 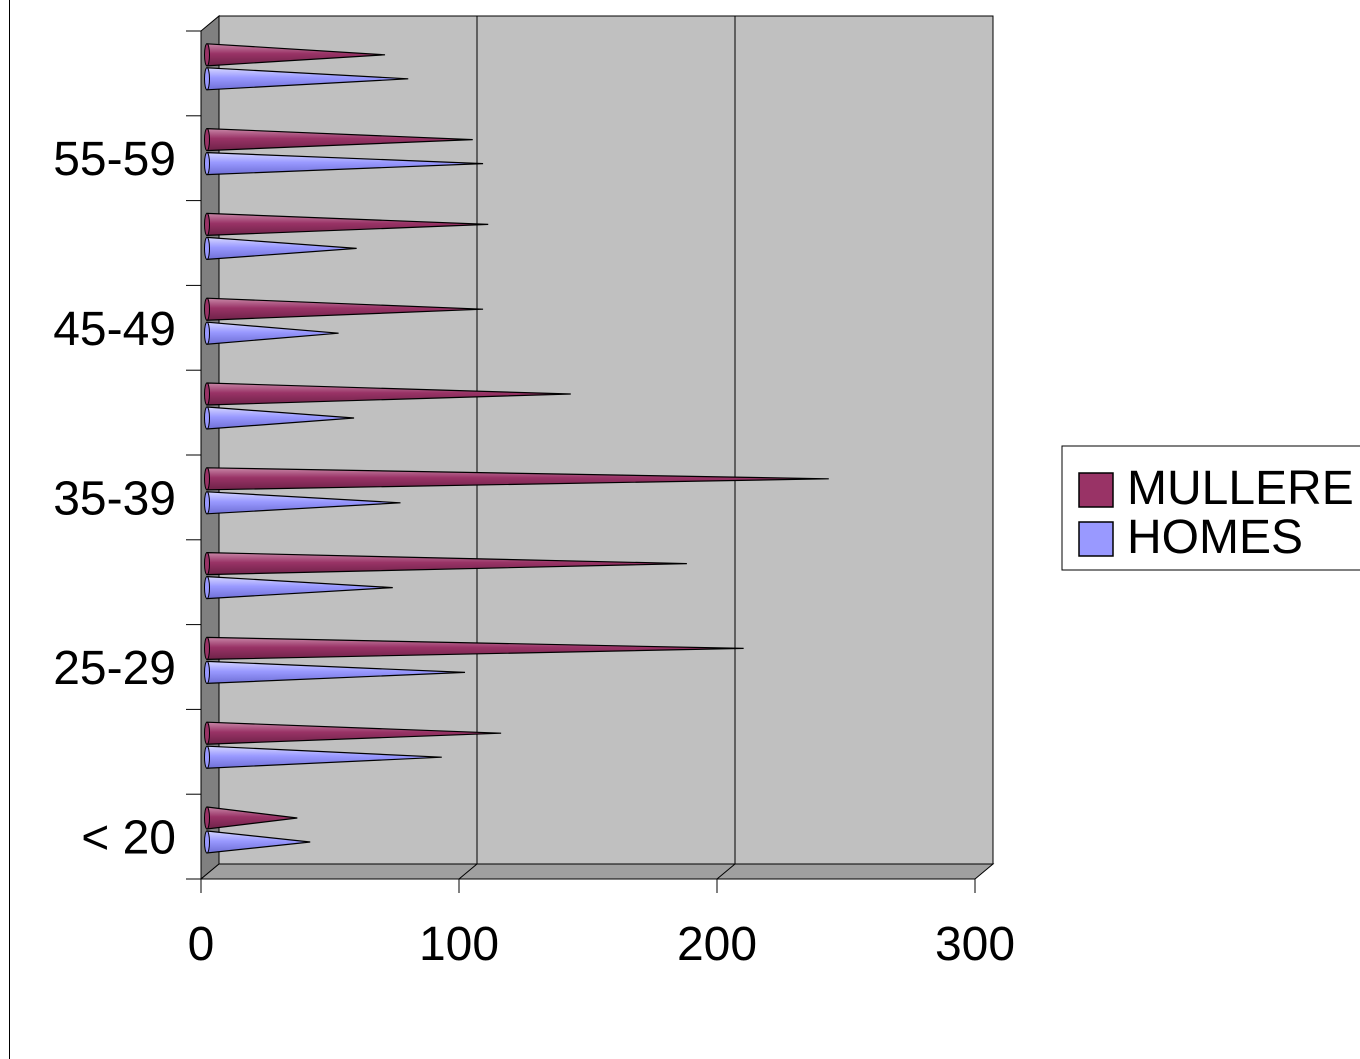 What do you see at coordinates (1096, 539) in the screenshot?
I see `legend-swatch-homes` at bounding box center [1096, 539].